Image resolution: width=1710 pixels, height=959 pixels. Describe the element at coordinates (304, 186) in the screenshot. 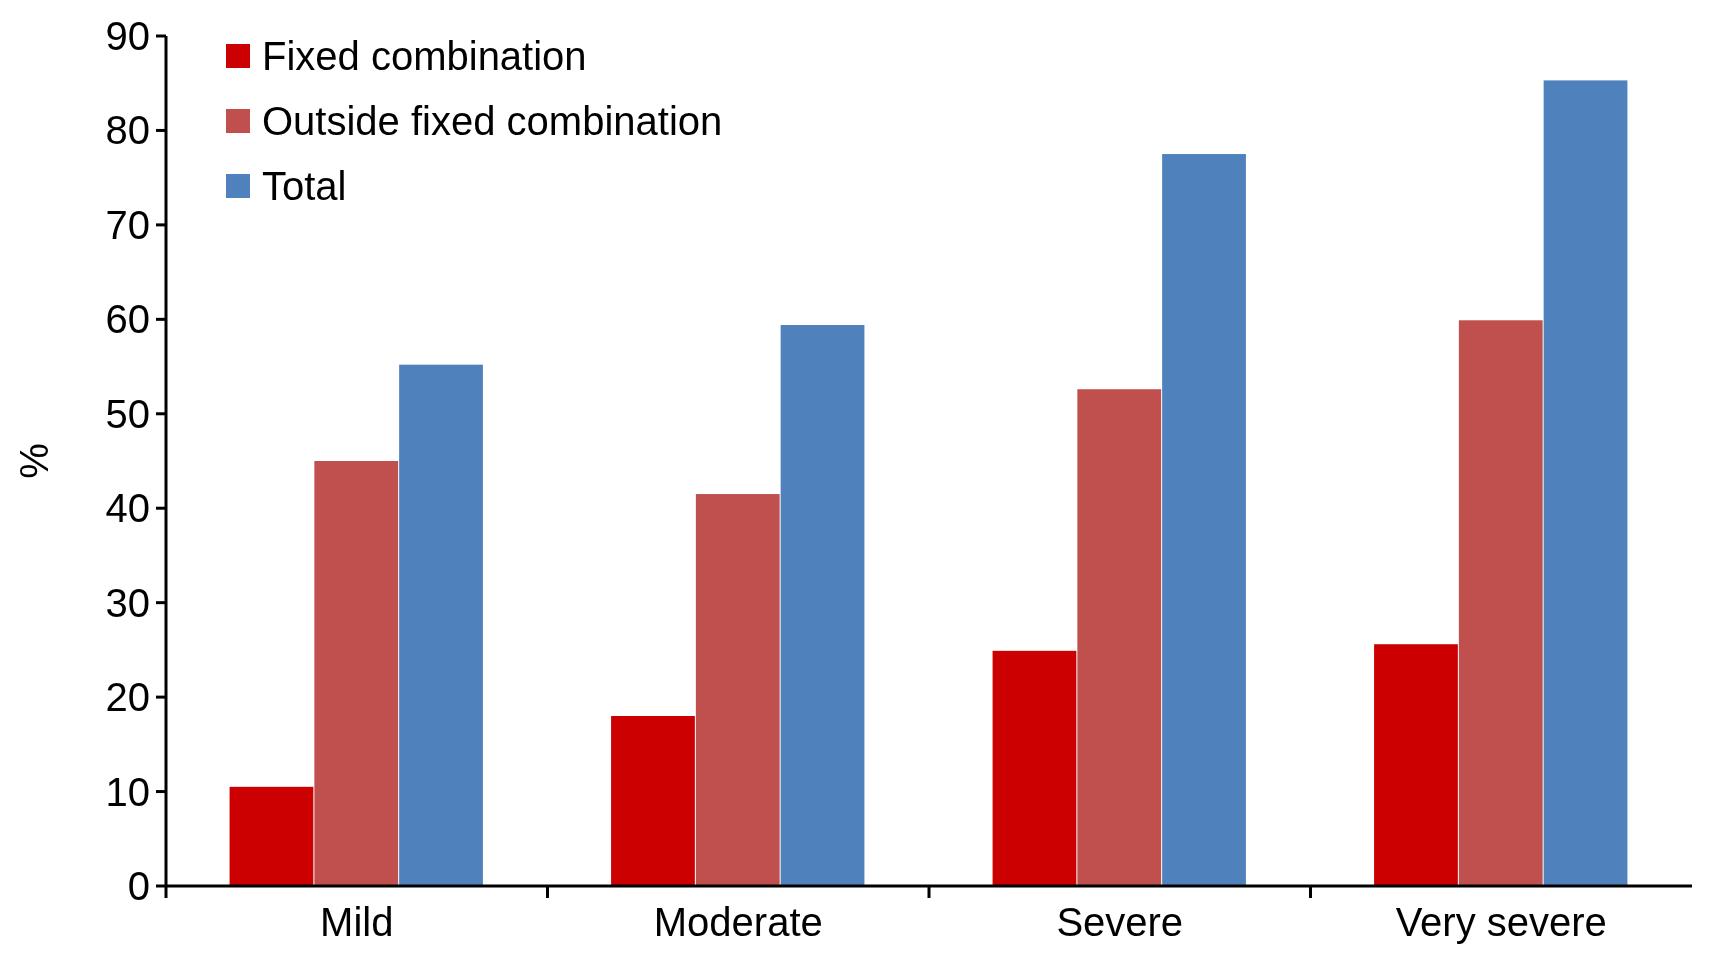

I see `legend-label: Total` at that location.